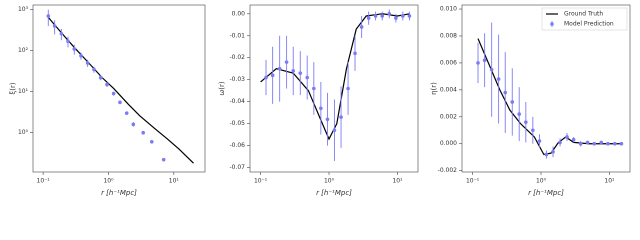 The image size is (640, 240). I want to click on legend-label: Ground Truth, so click(583, 14).